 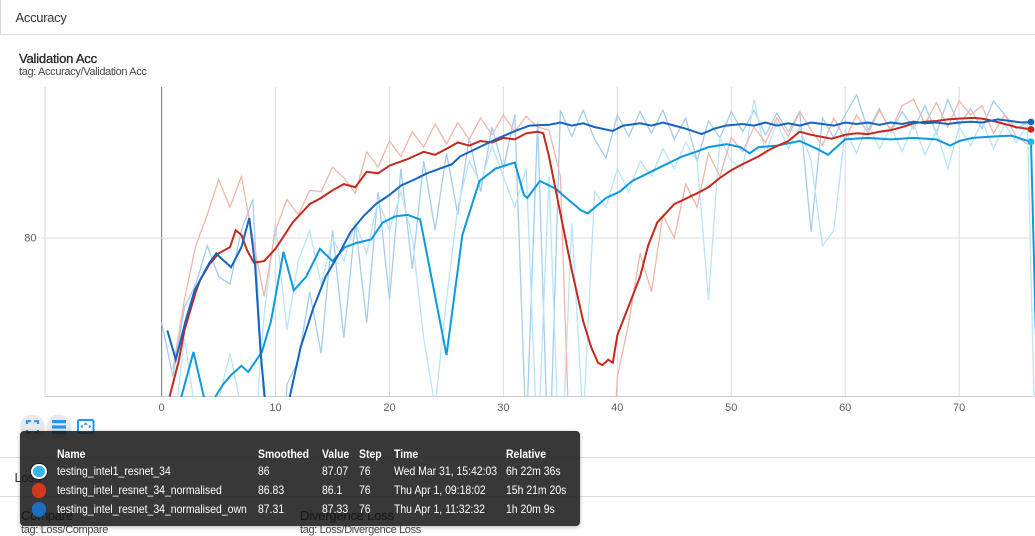 What do you see at coordinates (503, 408) in the screenshot?
I see `svg-text: 30` at bounding box center [503, 408].